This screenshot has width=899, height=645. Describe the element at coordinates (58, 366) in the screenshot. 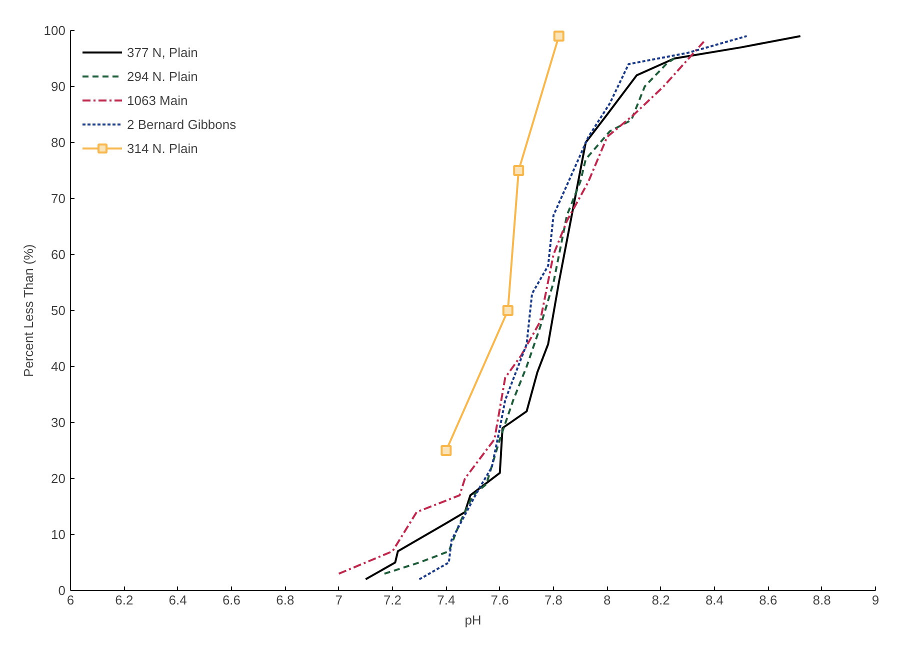

I see `y-tick-label: 40` at that location.